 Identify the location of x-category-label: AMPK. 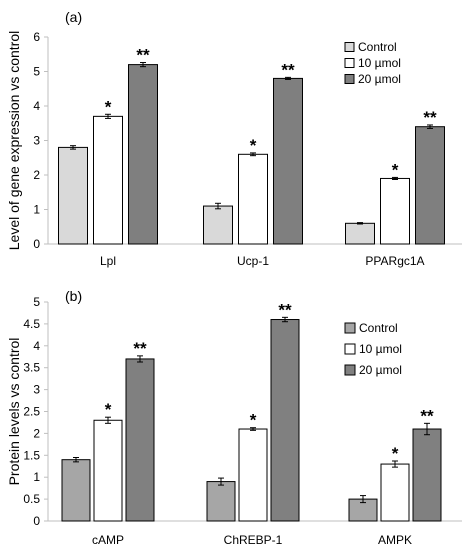
(395, 540).